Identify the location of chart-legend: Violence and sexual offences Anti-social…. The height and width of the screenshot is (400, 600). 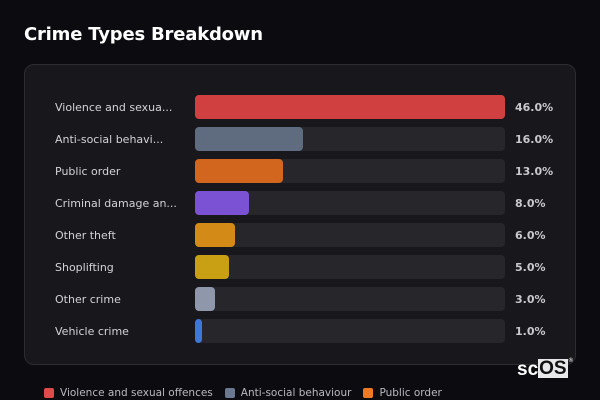
(243, 393).